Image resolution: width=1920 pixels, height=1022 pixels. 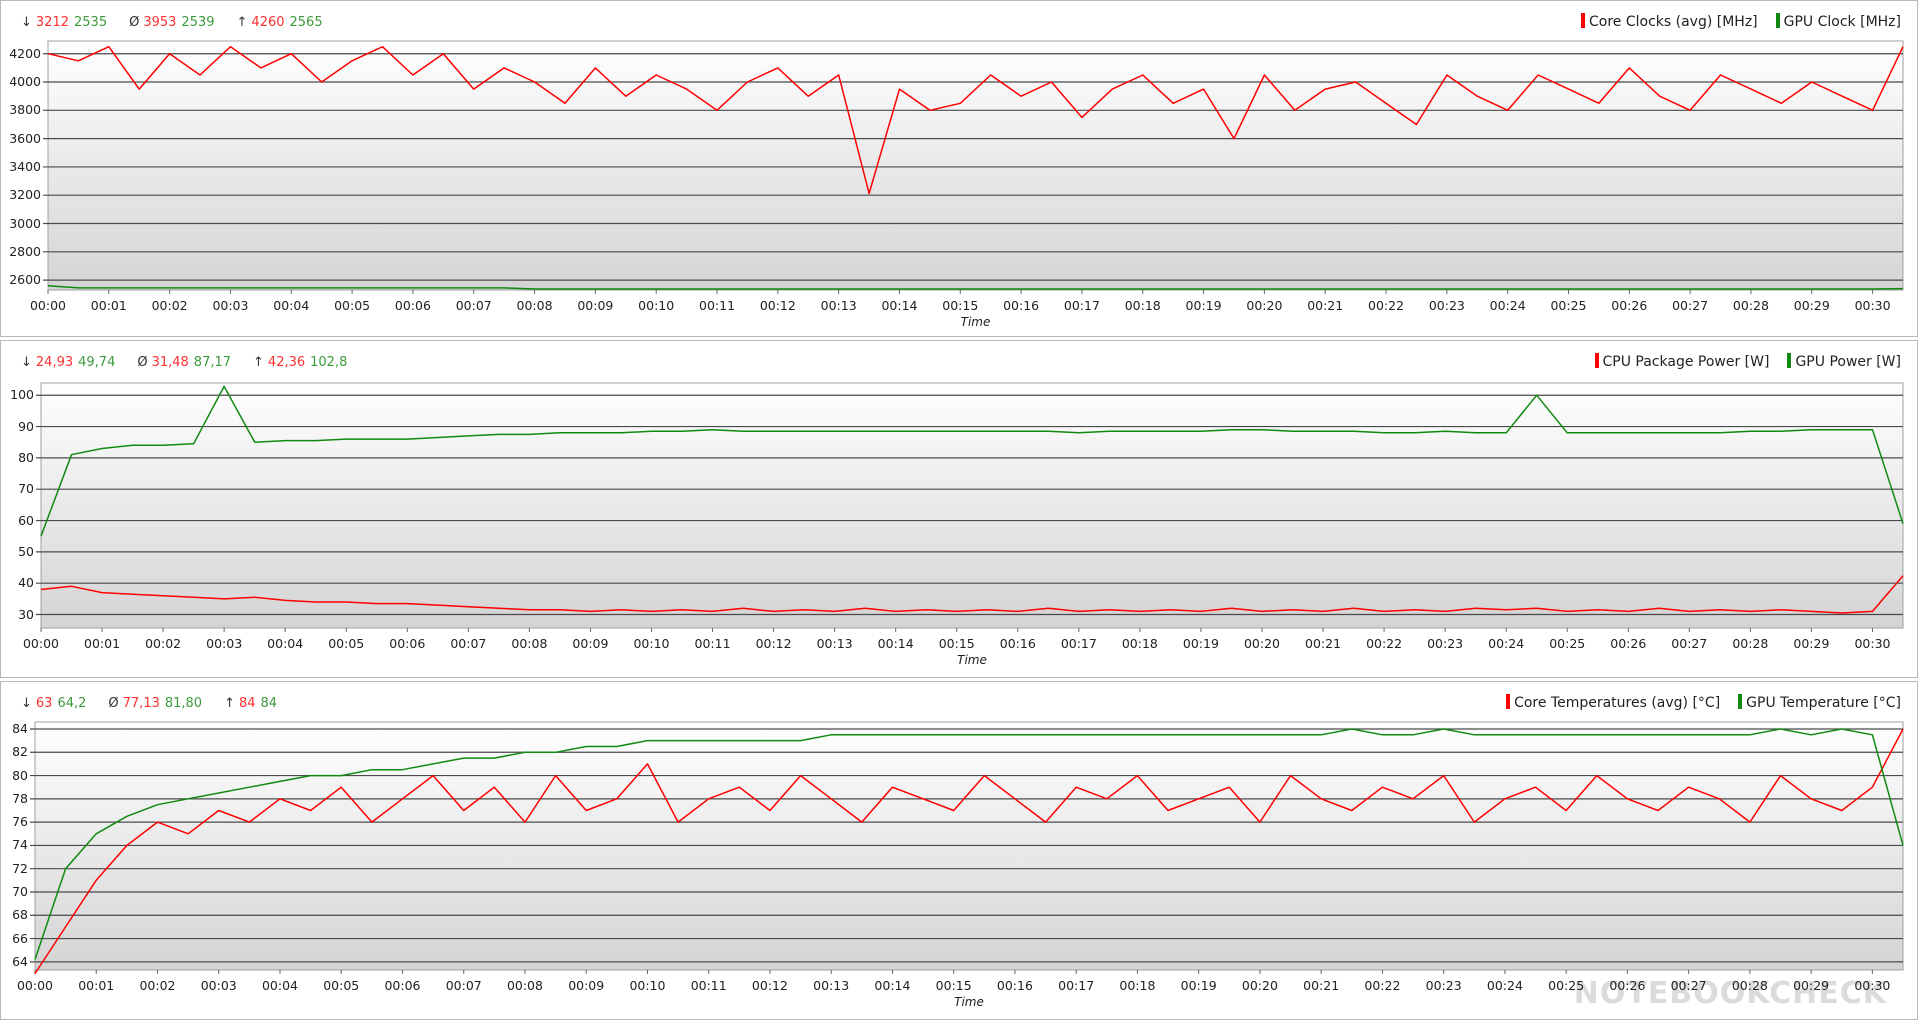 What do you see at coordinates (25, 53) in the screenshot?
I see `y-tick-label: 4200` at bounding box center [25, 53].